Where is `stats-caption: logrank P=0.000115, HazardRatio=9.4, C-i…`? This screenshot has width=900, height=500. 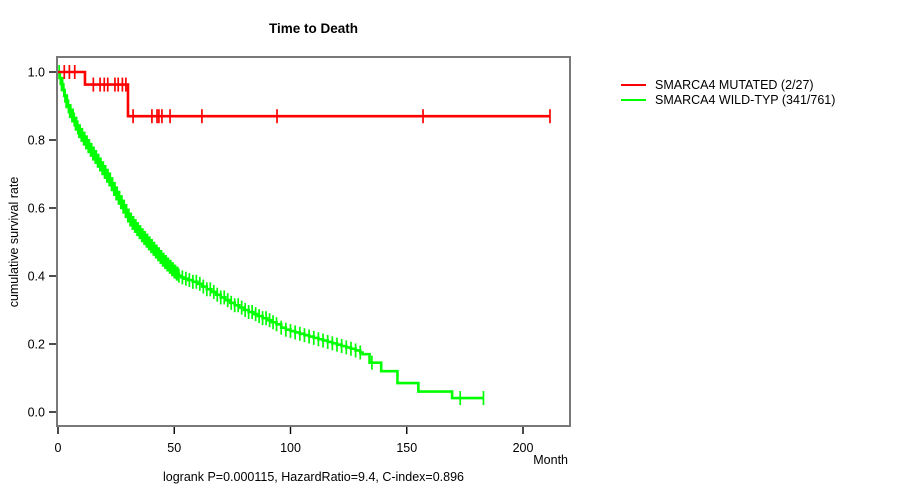 stats-caption: logrank P=0.000115, HazardRatio=9.4, C-i… is located at coordinates (313, 477).